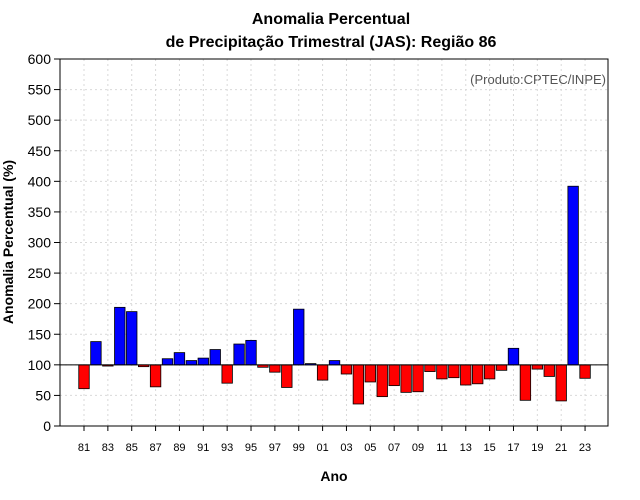 The image size is (640, 500). Describe the element at coordinates (40, 120) in the screenshot. I see `y-tick-label: 500` at that location.